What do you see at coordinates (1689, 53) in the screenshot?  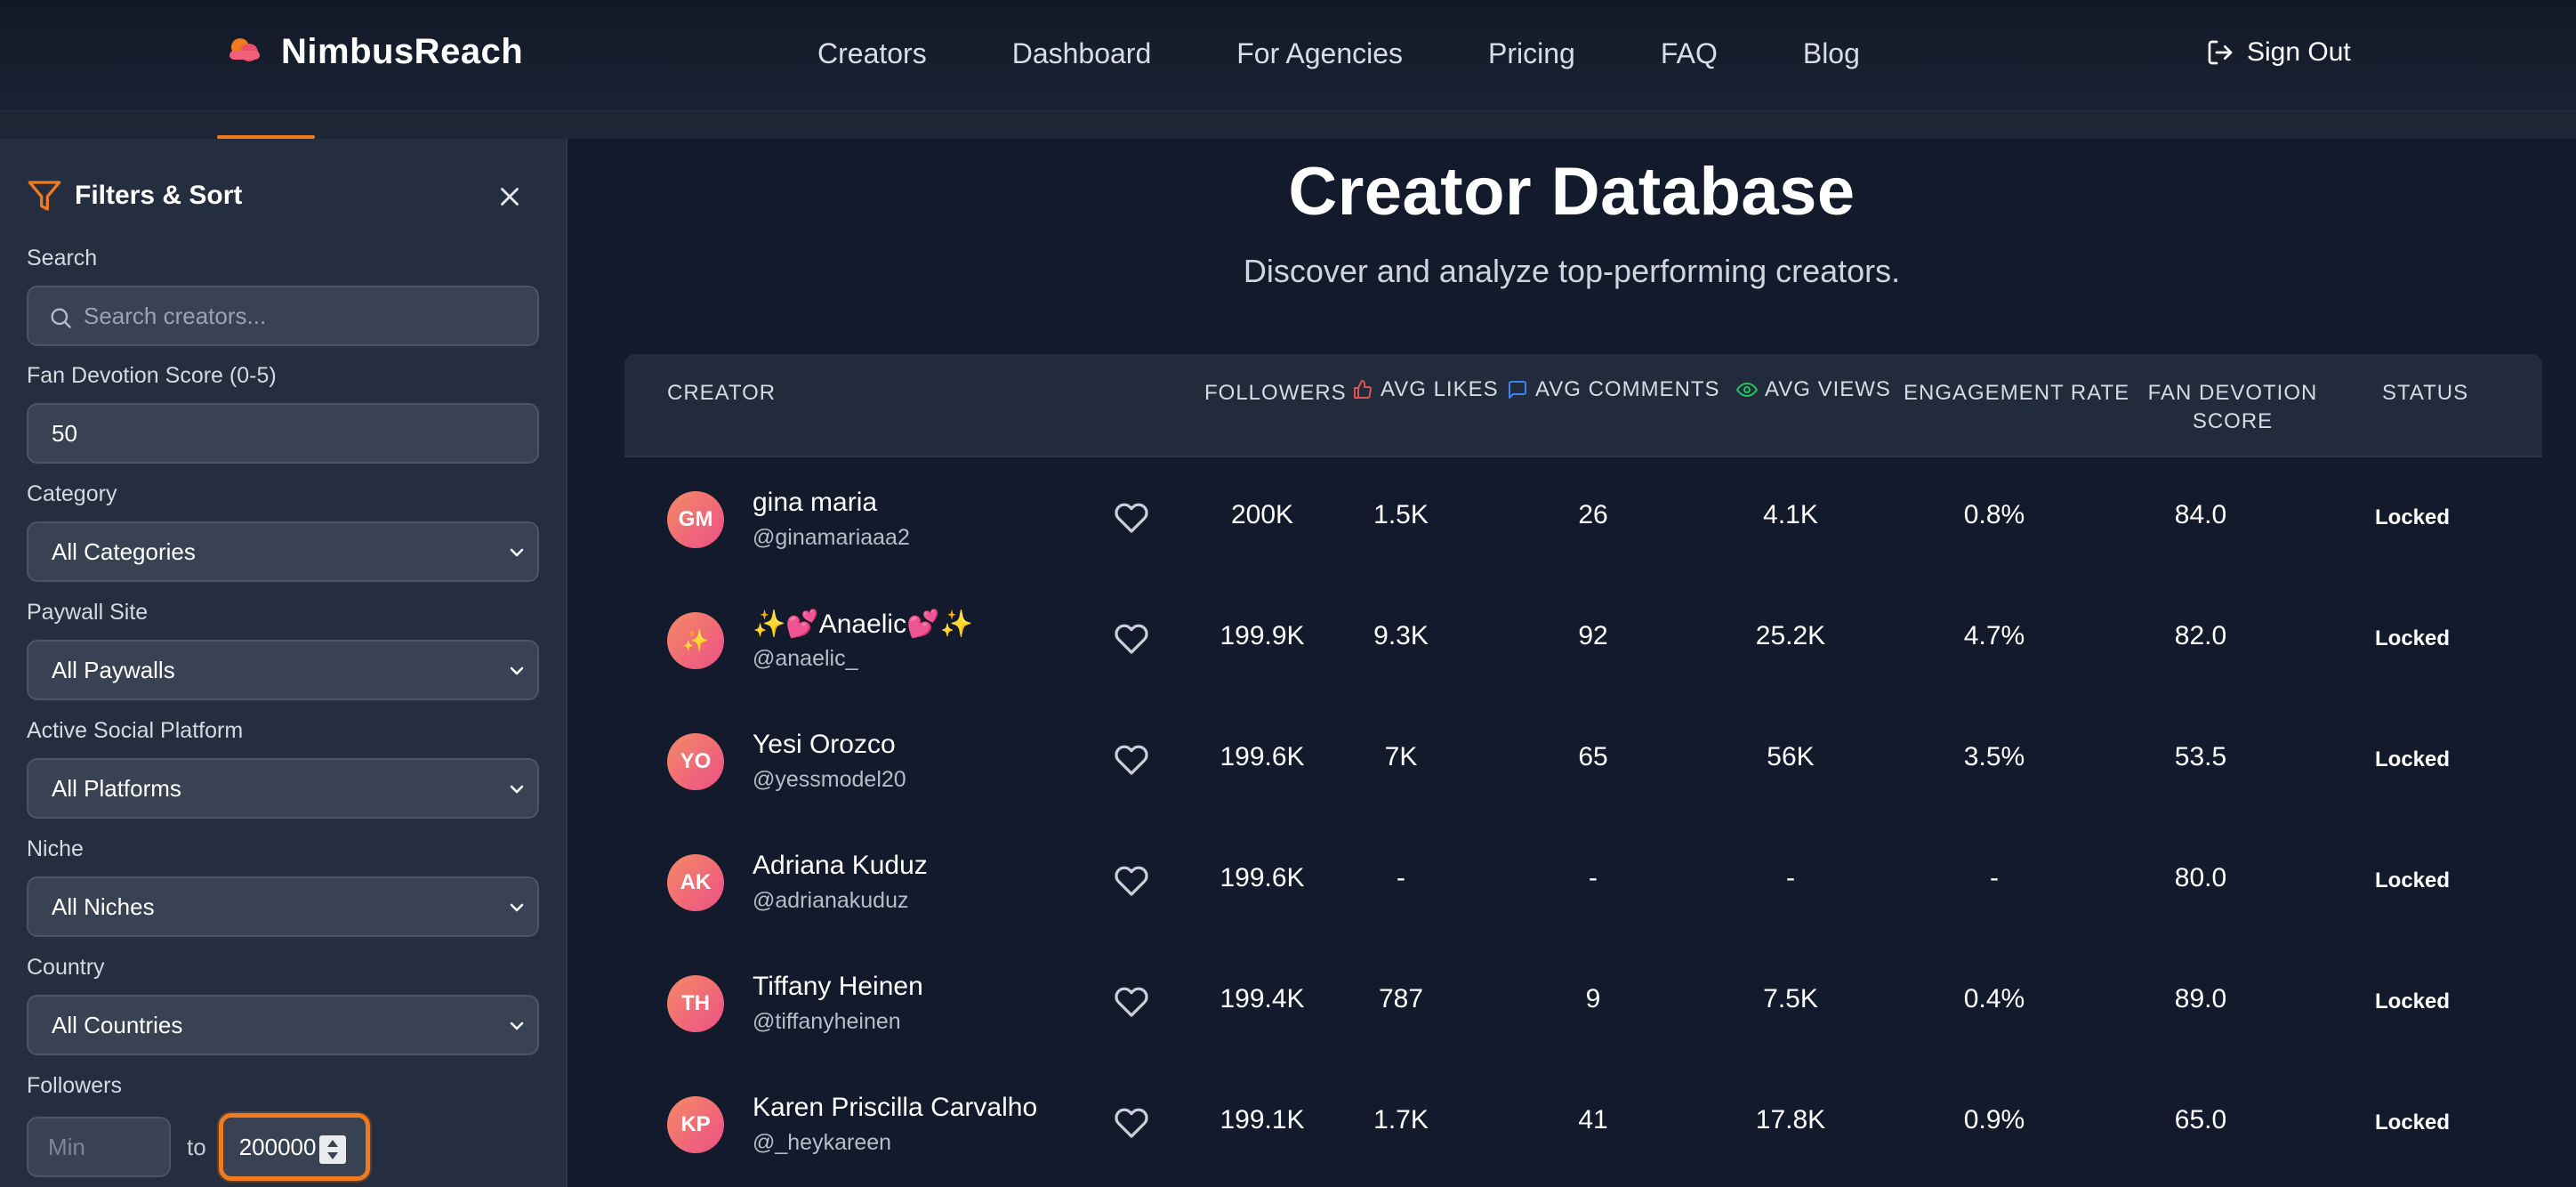 I see `nav-link-faq: FAQ` at bounding box center [1689, 53].